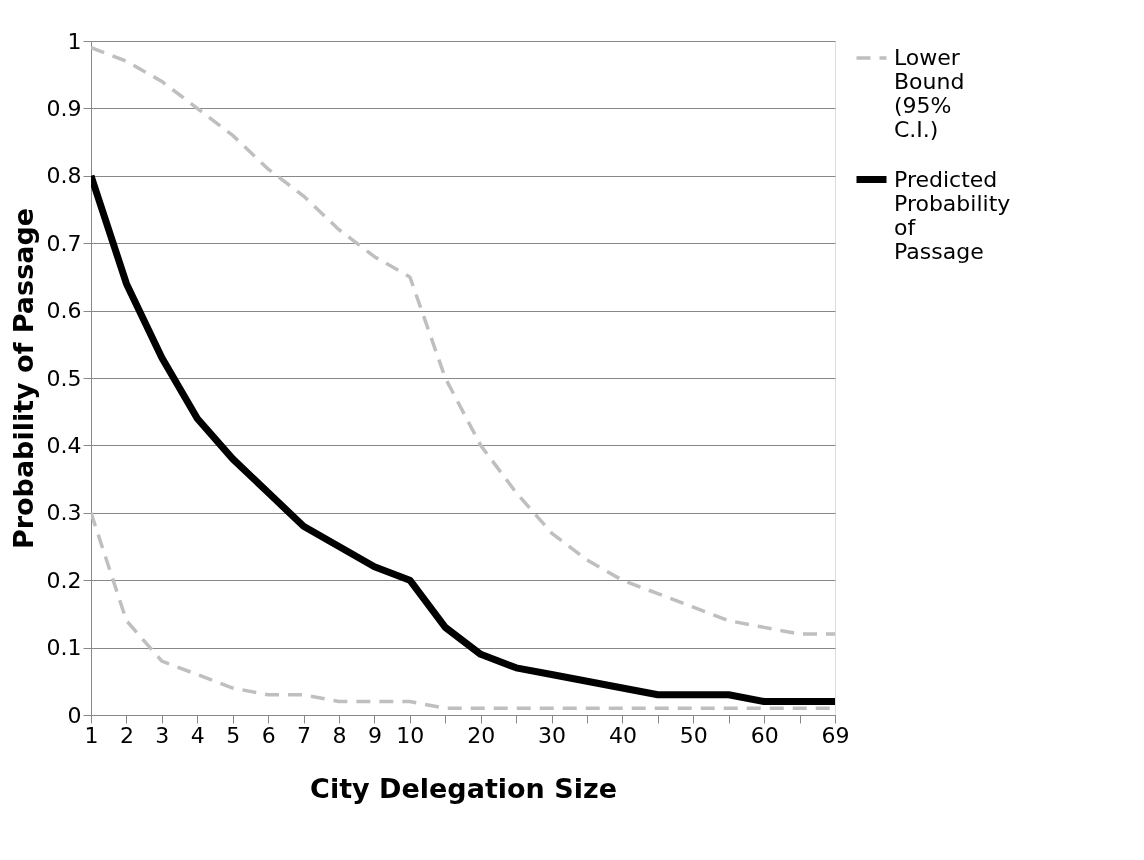 The width and height of the screenshot is (1144, 860). I want to click on x-tick-label: 69, so click(835, 735).